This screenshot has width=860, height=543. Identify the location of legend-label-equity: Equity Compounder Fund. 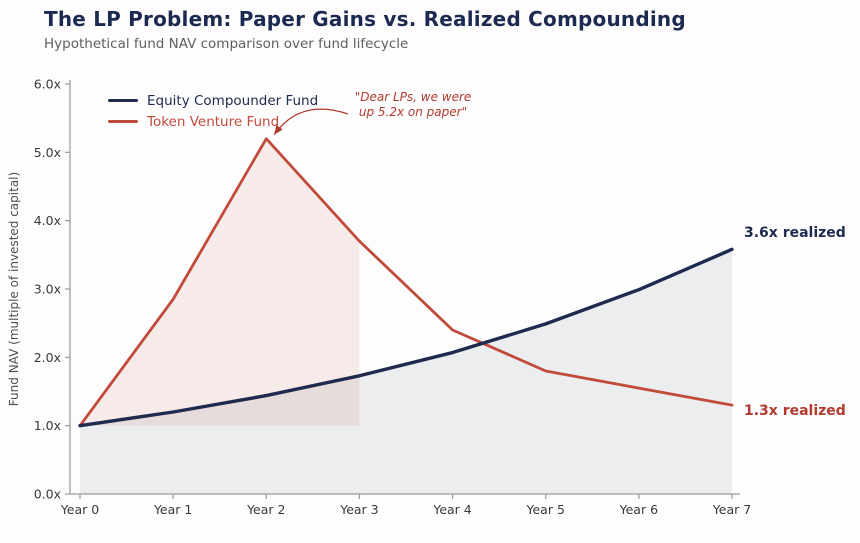
(233, 100).